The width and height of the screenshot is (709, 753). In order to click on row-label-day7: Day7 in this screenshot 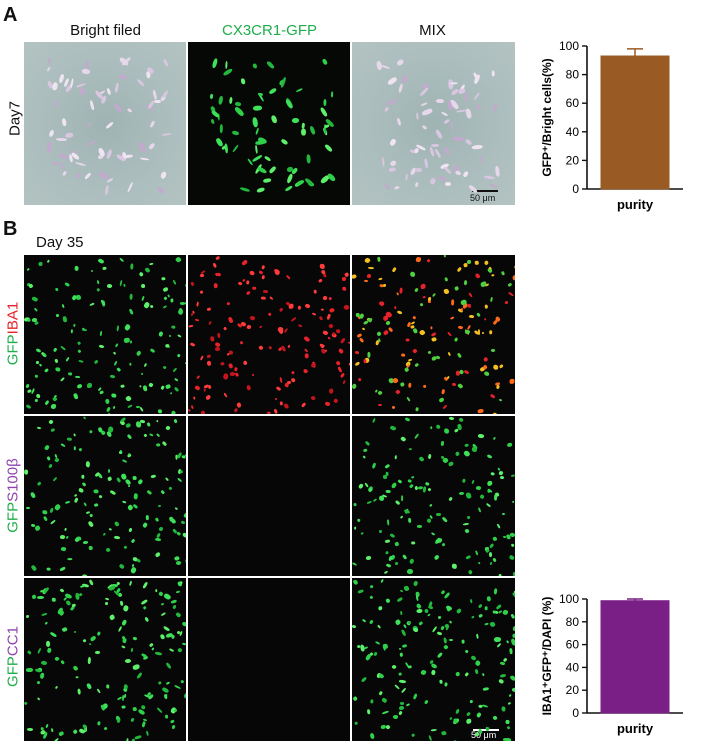, I will do `click(15, 118)`.